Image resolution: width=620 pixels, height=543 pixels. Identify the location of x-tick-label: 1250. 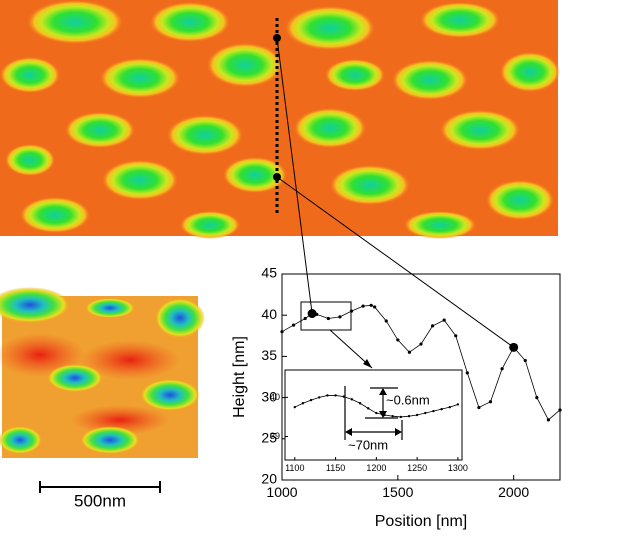
(417, 468).